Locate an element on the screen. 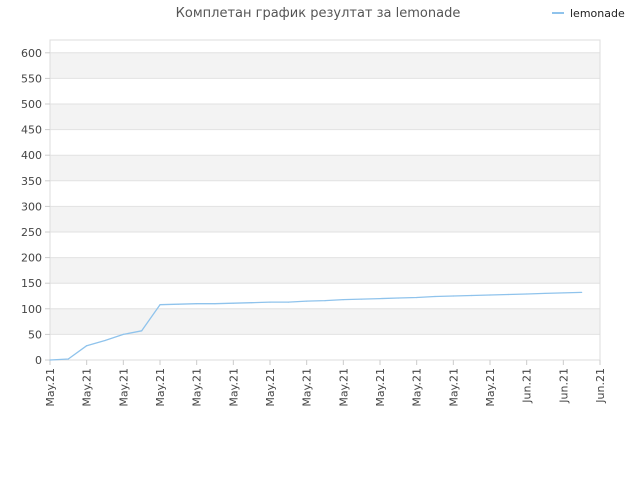  y-tick-label: 50 is located at coordinates (35, 334).